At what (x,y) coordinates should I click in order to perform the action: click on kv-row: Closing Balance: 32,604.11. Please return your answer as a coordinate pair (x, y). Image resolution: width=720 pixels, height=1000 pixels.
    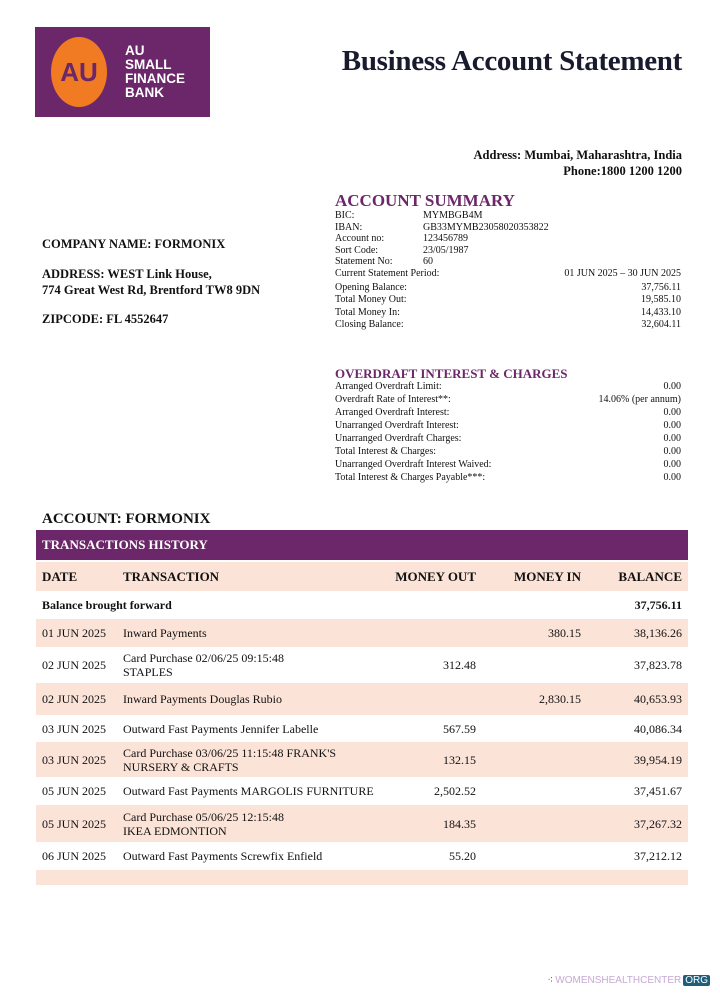
    Looking at the image, I should click on (508, 325).